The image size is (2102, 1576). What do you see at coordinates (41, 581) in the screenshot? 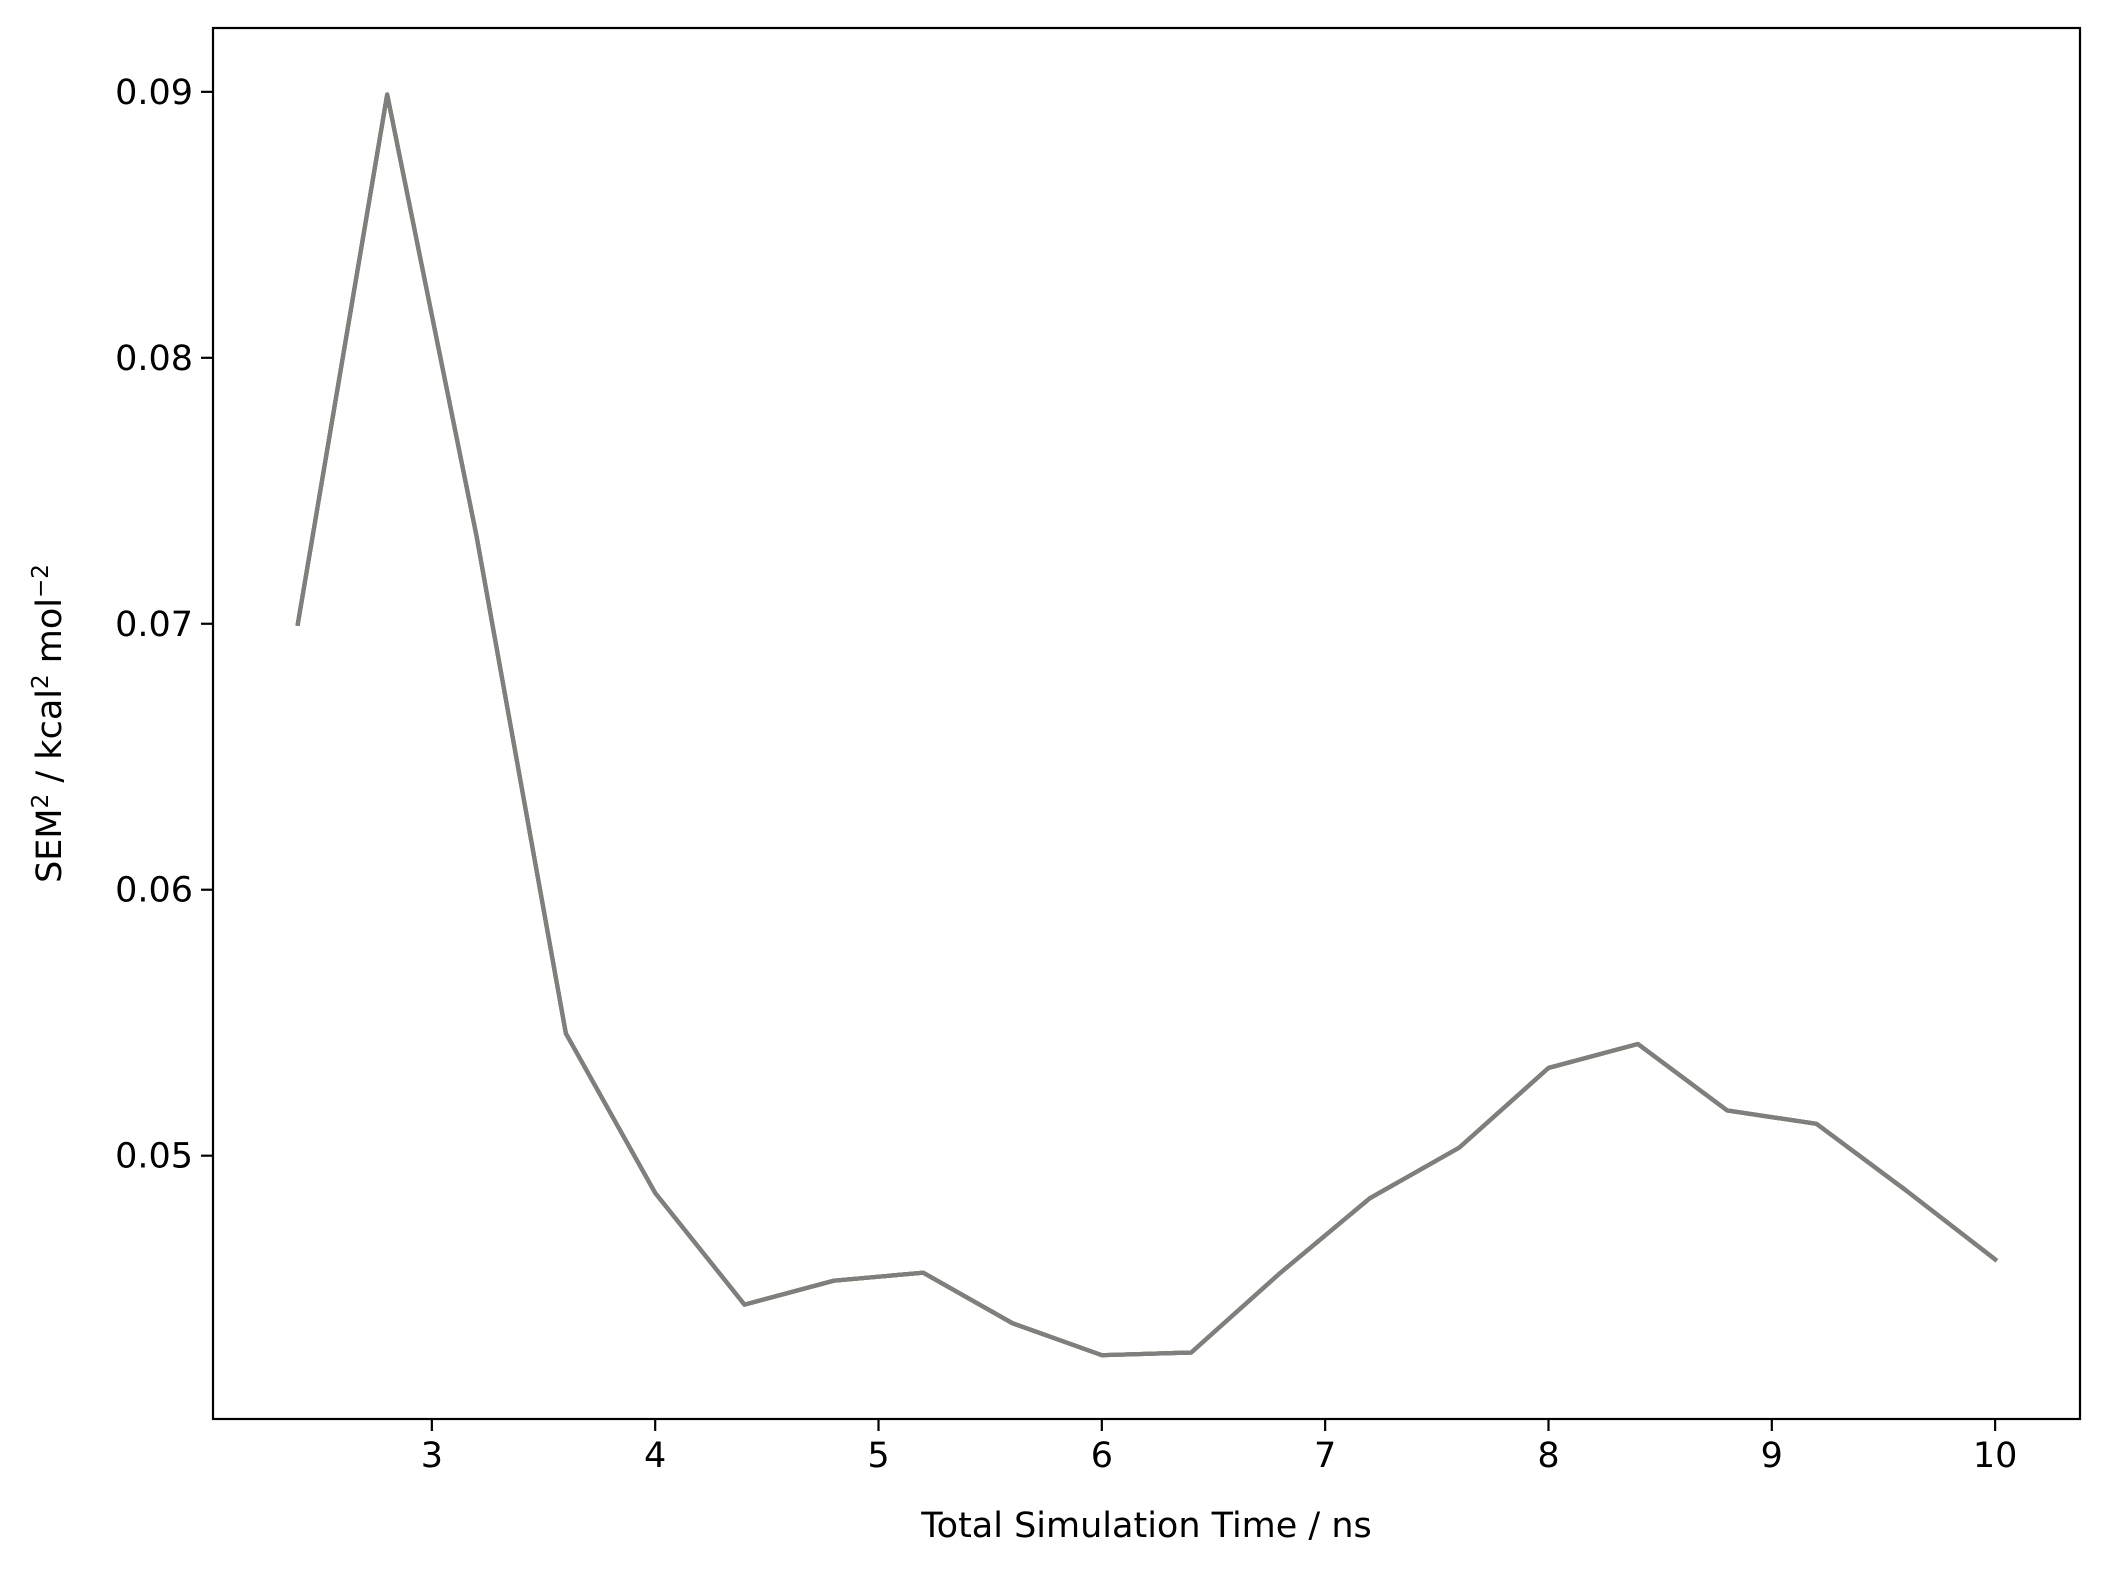
I see `y-axis-label-sup-c: −2` at bounding box center [41, 581].